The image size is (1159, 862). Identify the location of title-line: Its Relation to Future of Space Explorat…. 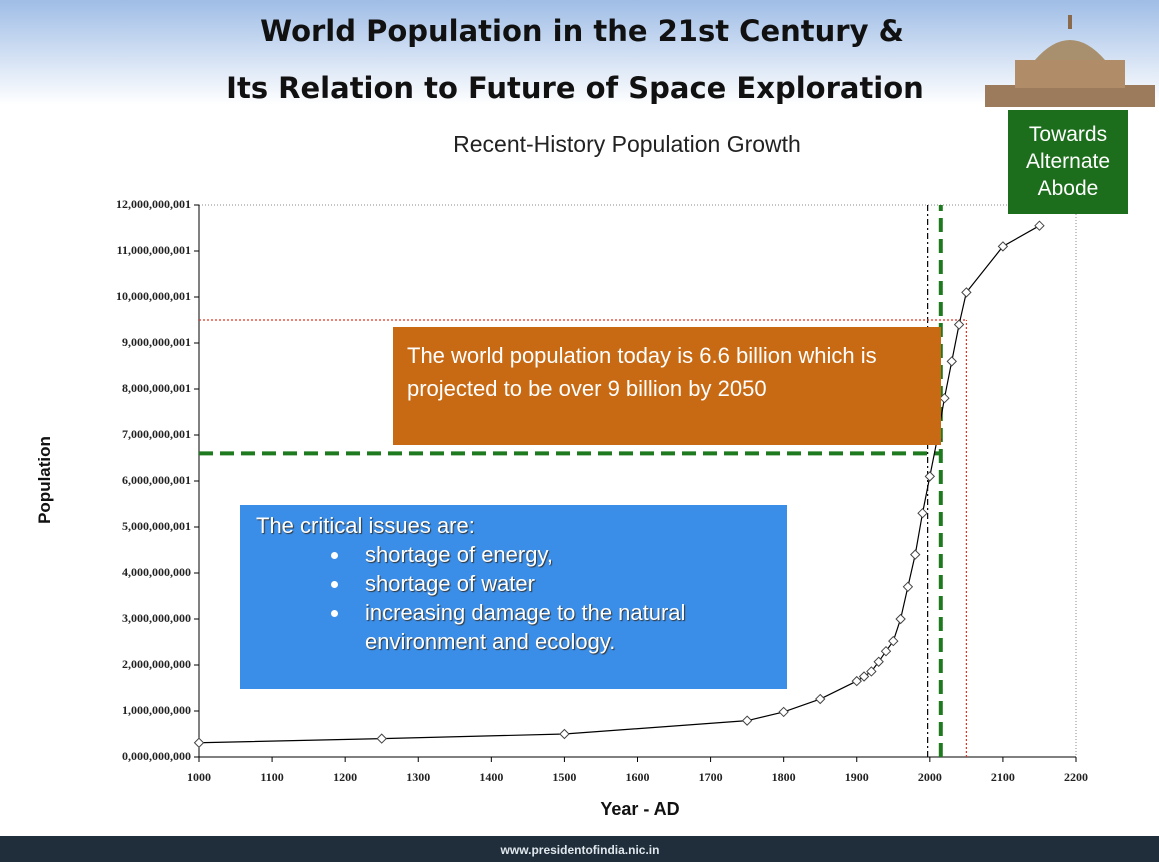
(575, 88).